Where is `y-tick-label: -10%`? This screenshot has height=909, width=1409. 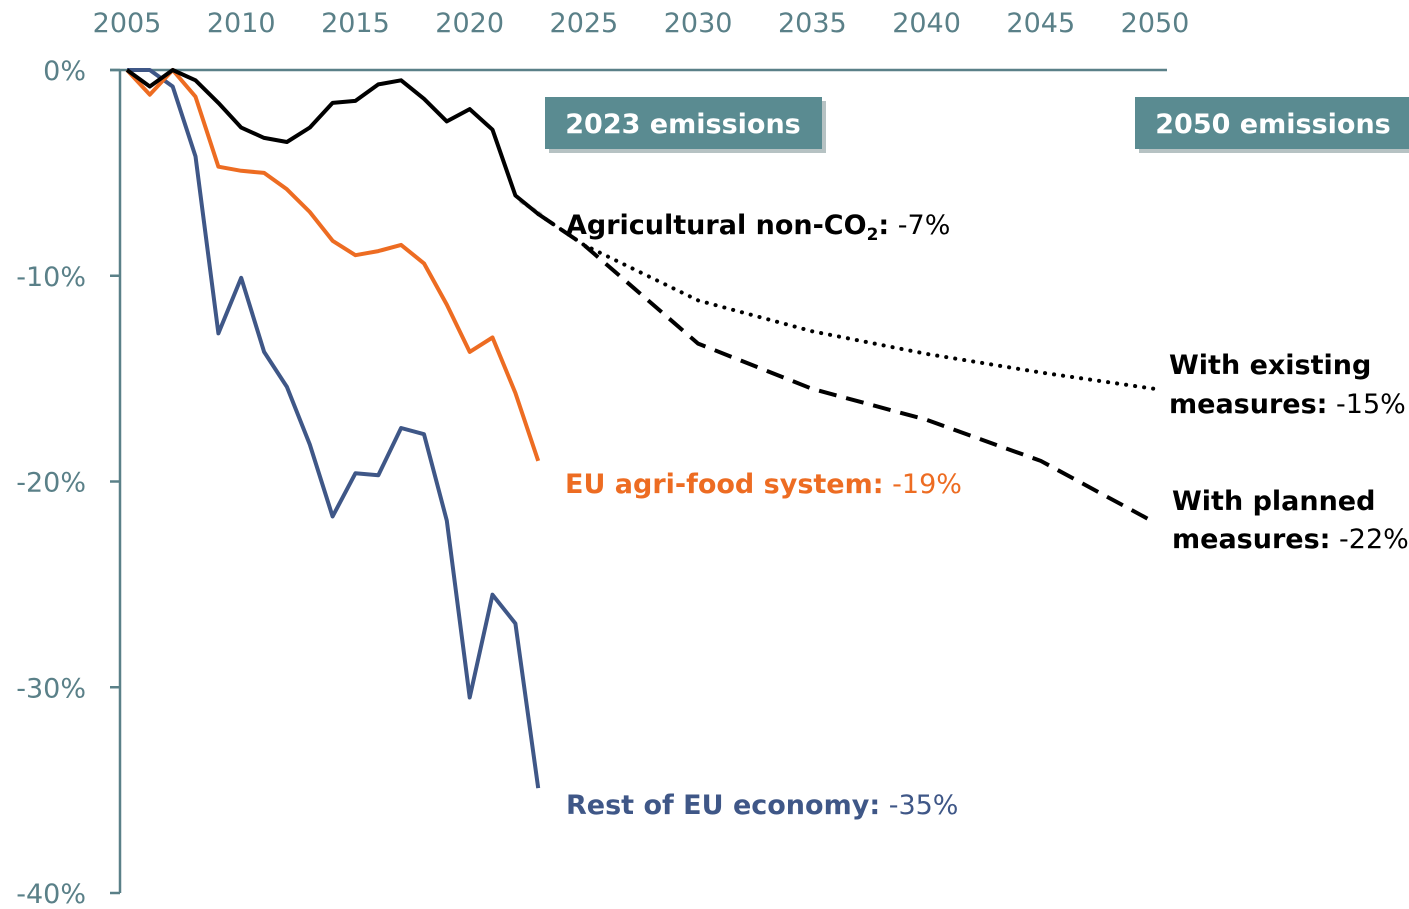
y-tick-label: -10% is located at coordinates (51, 277).